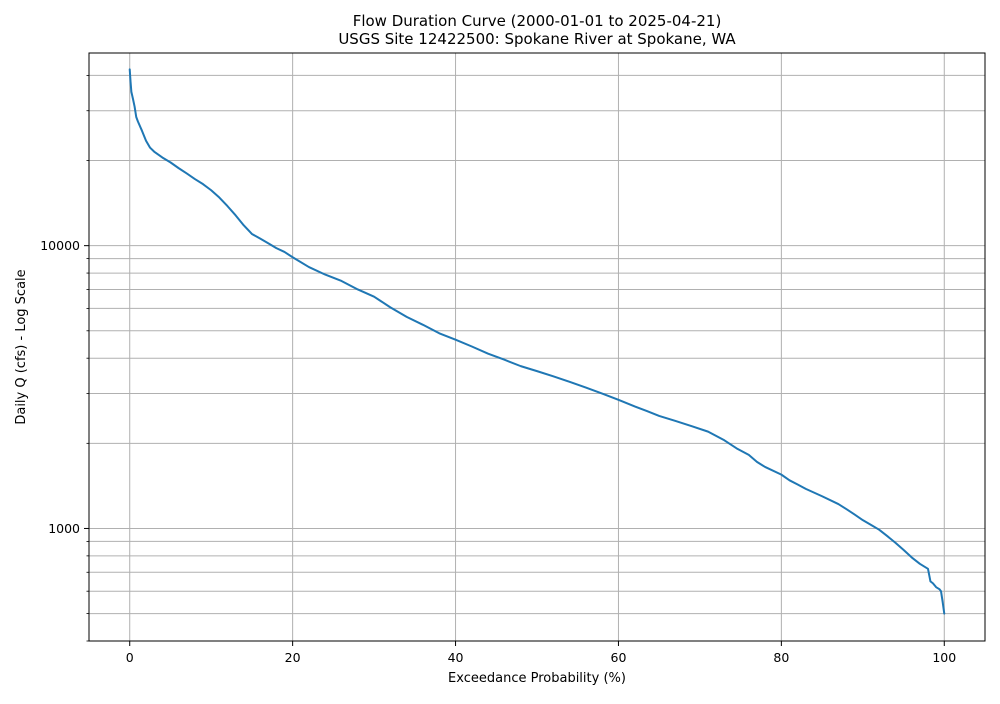 Image resolution: width=1000 pixels, height=704 pixels. I want to click on x-tick-label: 80, so click(781, 657).